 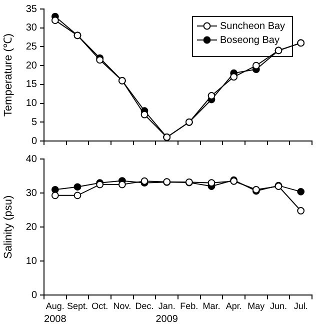 I want to click on x-tick-label: Jan., so click(x=167, y=306).